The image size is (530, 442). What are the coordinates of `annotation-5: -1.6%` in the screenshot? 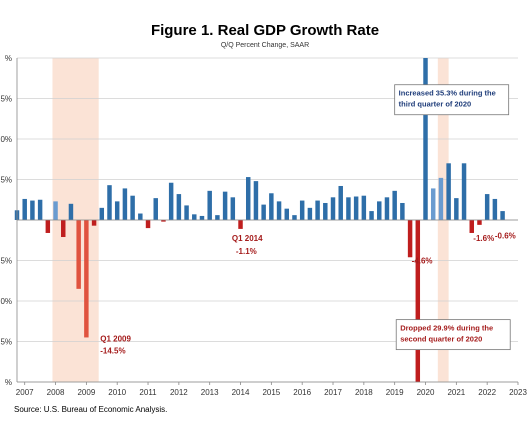 It's located at (483, 238).